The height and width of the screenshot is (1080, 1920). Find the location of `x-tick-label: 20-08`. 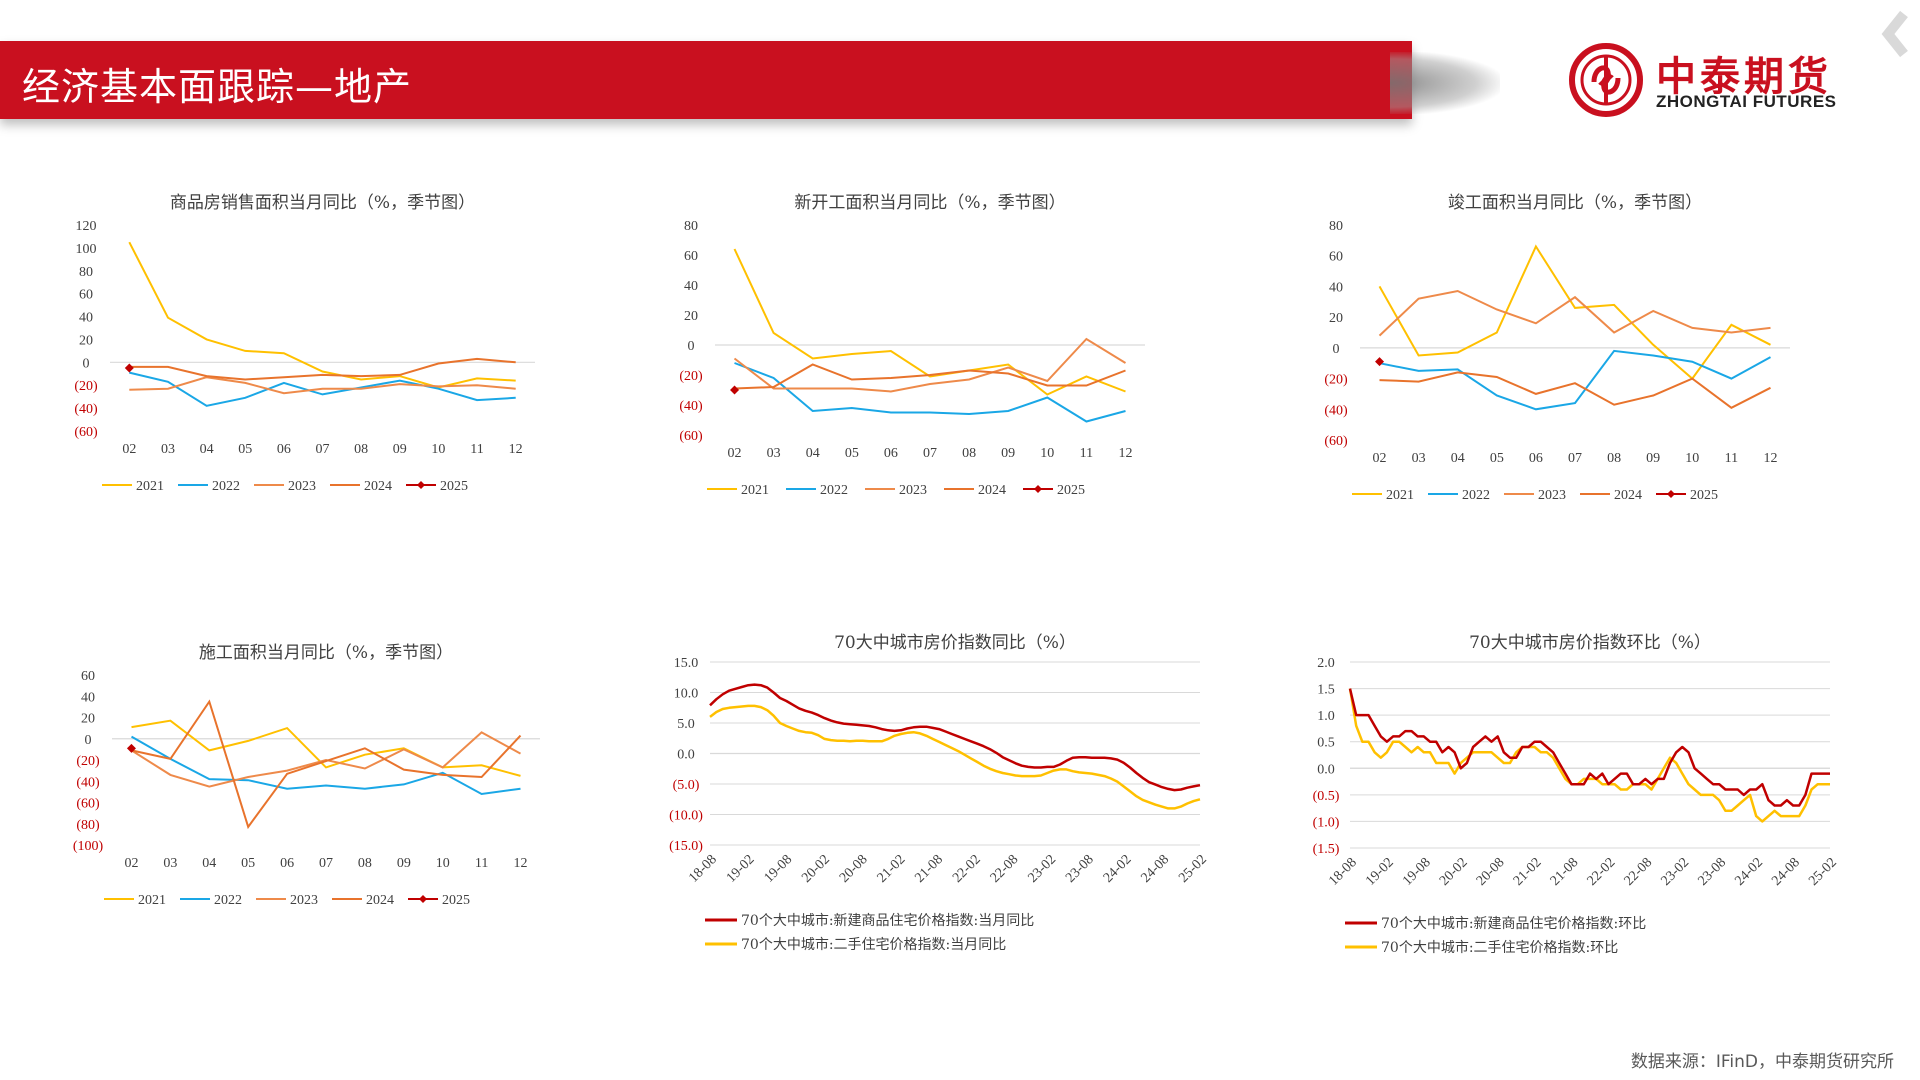

x-tick-label: 20-08 is located at coordinates (854, 869).